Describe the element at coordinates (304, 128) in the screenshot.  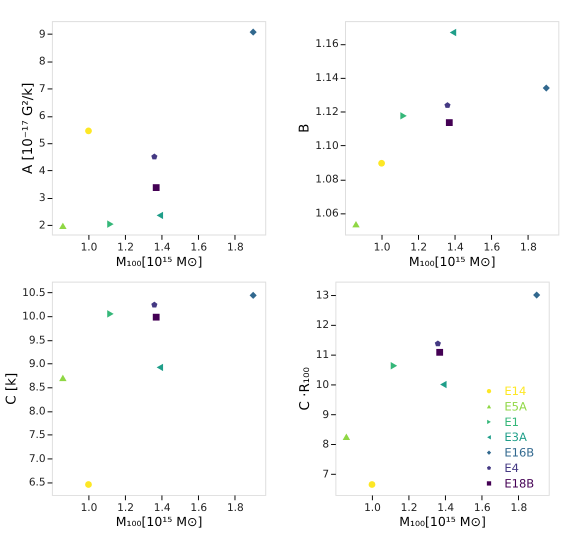
I see `y-axis-title: B` at that location.